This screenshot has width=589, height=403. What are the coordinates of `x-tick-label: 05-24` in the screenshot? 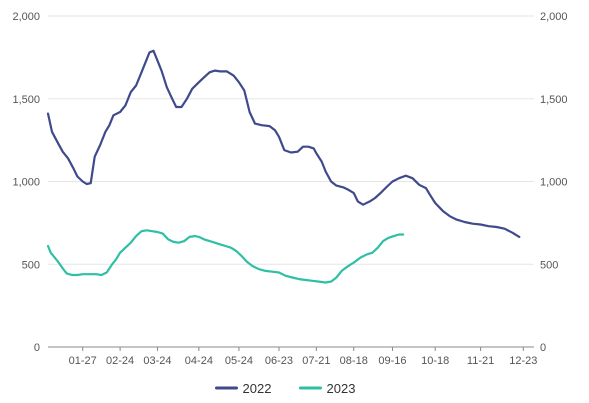 It's located at (239, 361).